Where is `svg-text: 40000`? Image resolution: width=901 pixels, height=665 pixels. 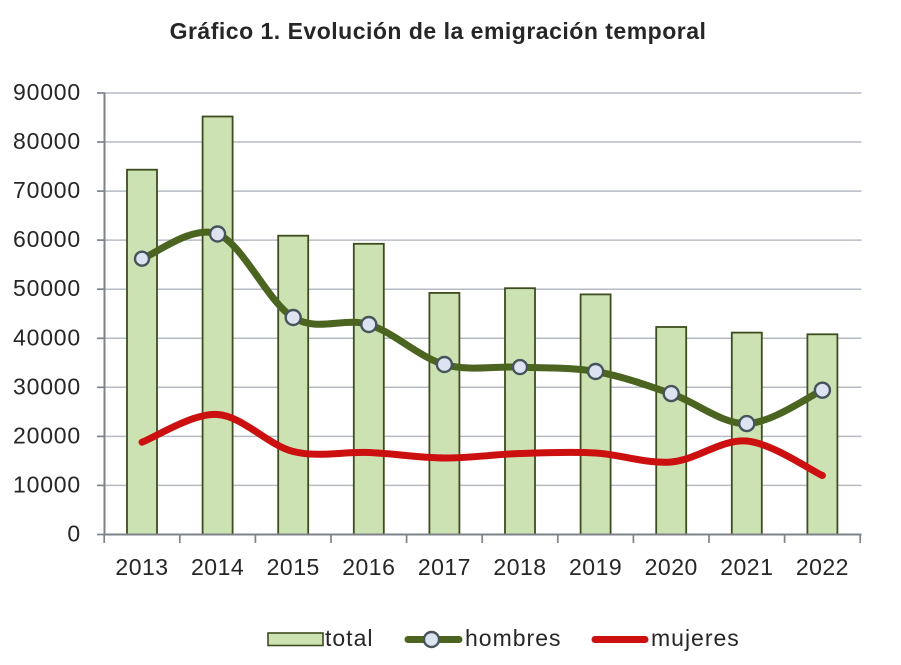 svg-text: 40000 is located at coordinates (47, 337).